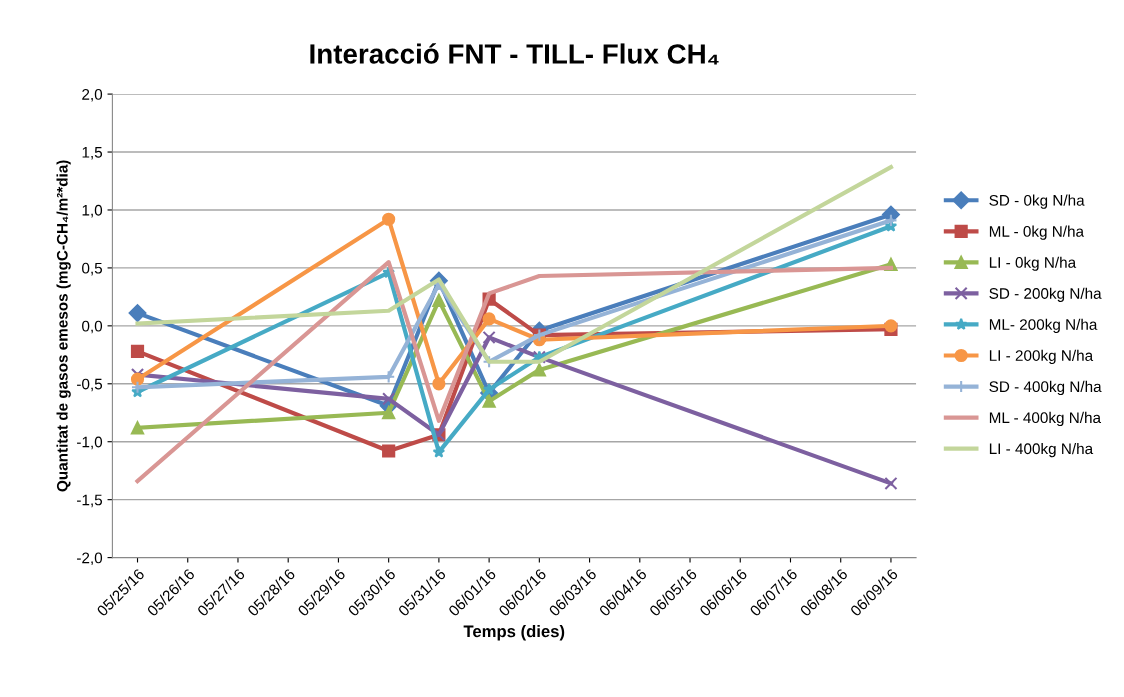 Image resolution: width=1124 pixels, height=697 pixels. Describe the element at coordinates (1043, 325) in the screenshot. I see `legend-label: ML- 200kg N/ha` at that location.